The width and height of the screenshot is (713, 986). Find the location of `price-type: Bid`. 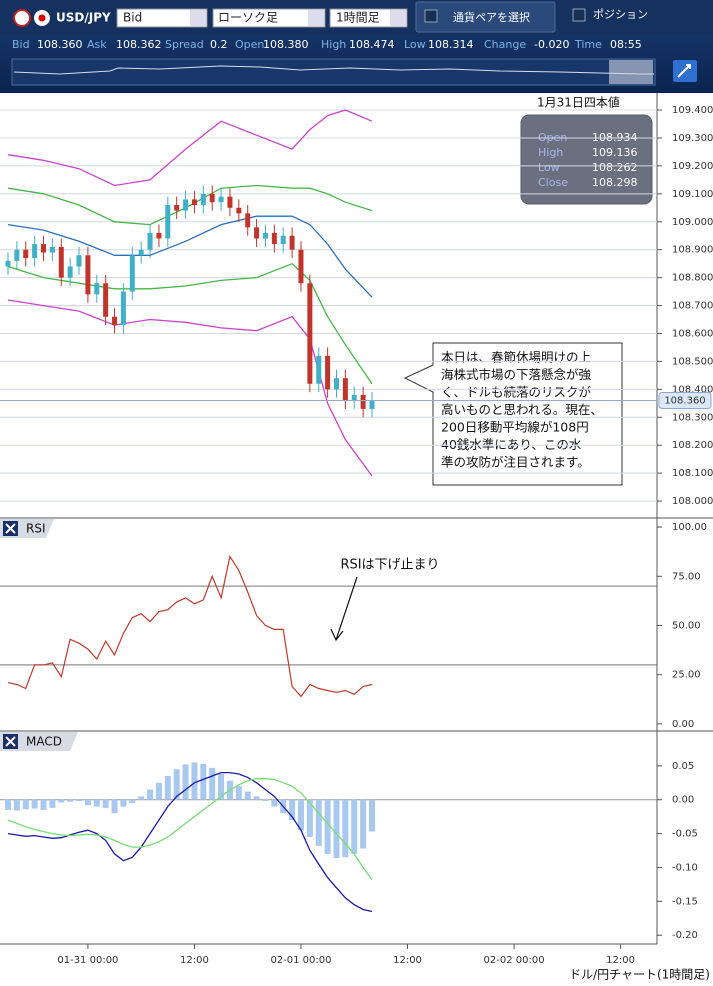

price-type: Bid is located at coordinates (132, 18).